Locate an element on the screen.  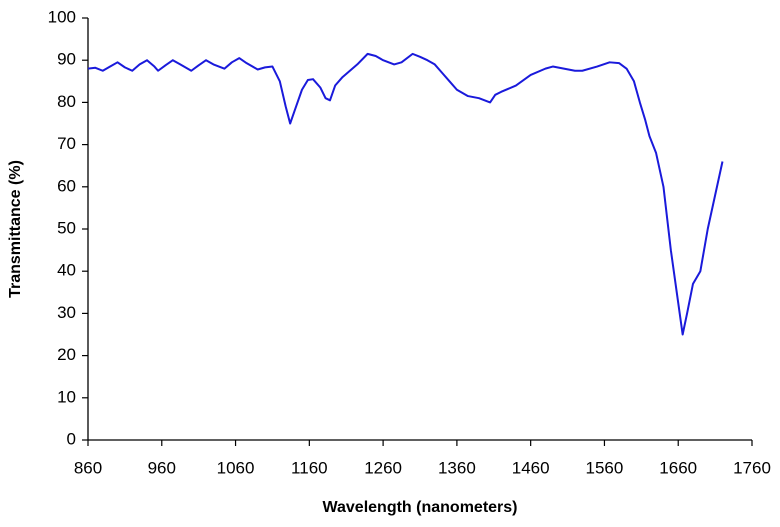
y-tick-label: 60 is located at coordinates (66, 185).